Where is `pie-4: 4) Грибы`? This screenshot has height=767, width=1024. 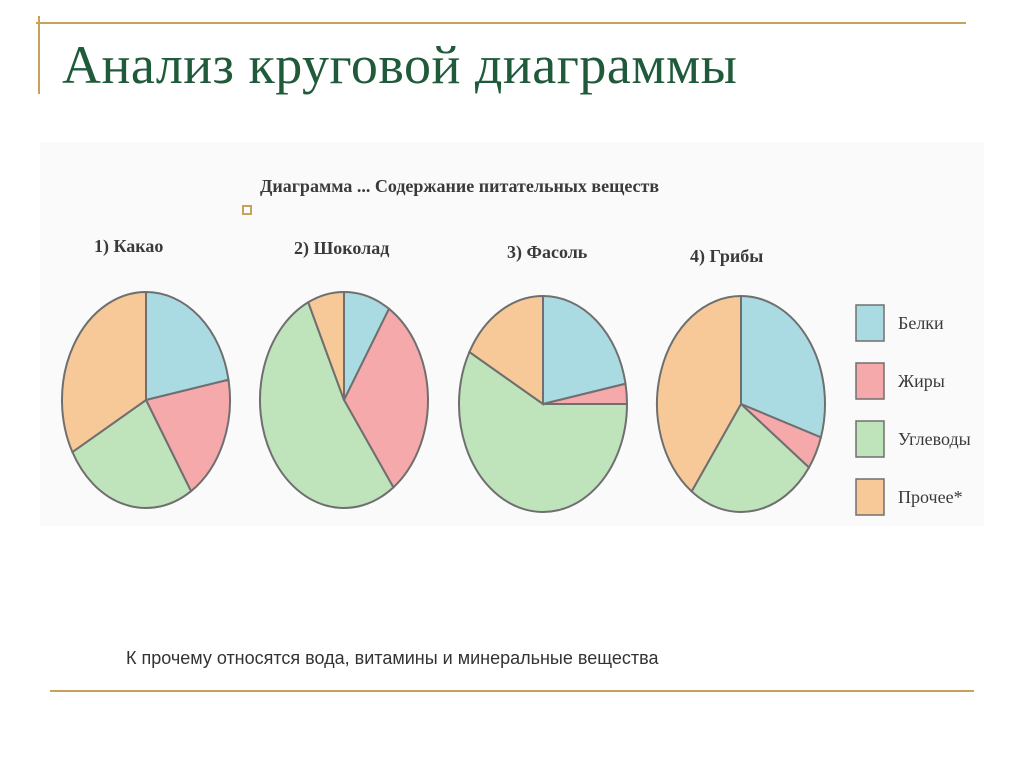 pie-4: 4) Грибы is located at coordinates (741, 379).